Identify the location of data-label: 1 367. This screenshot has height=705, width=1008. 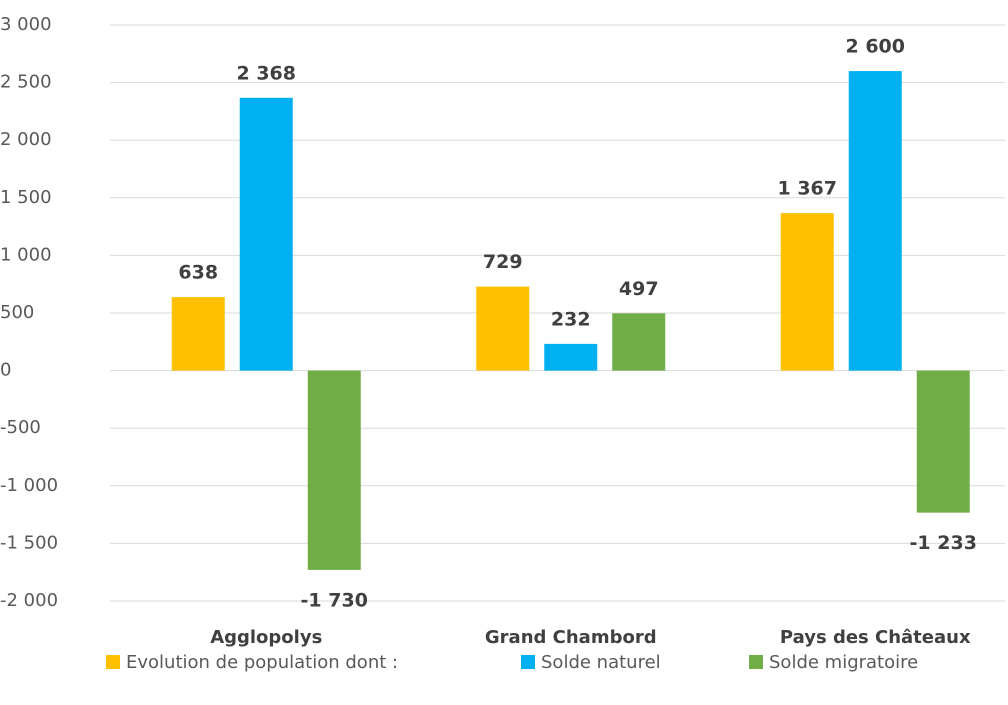
(808, 189).